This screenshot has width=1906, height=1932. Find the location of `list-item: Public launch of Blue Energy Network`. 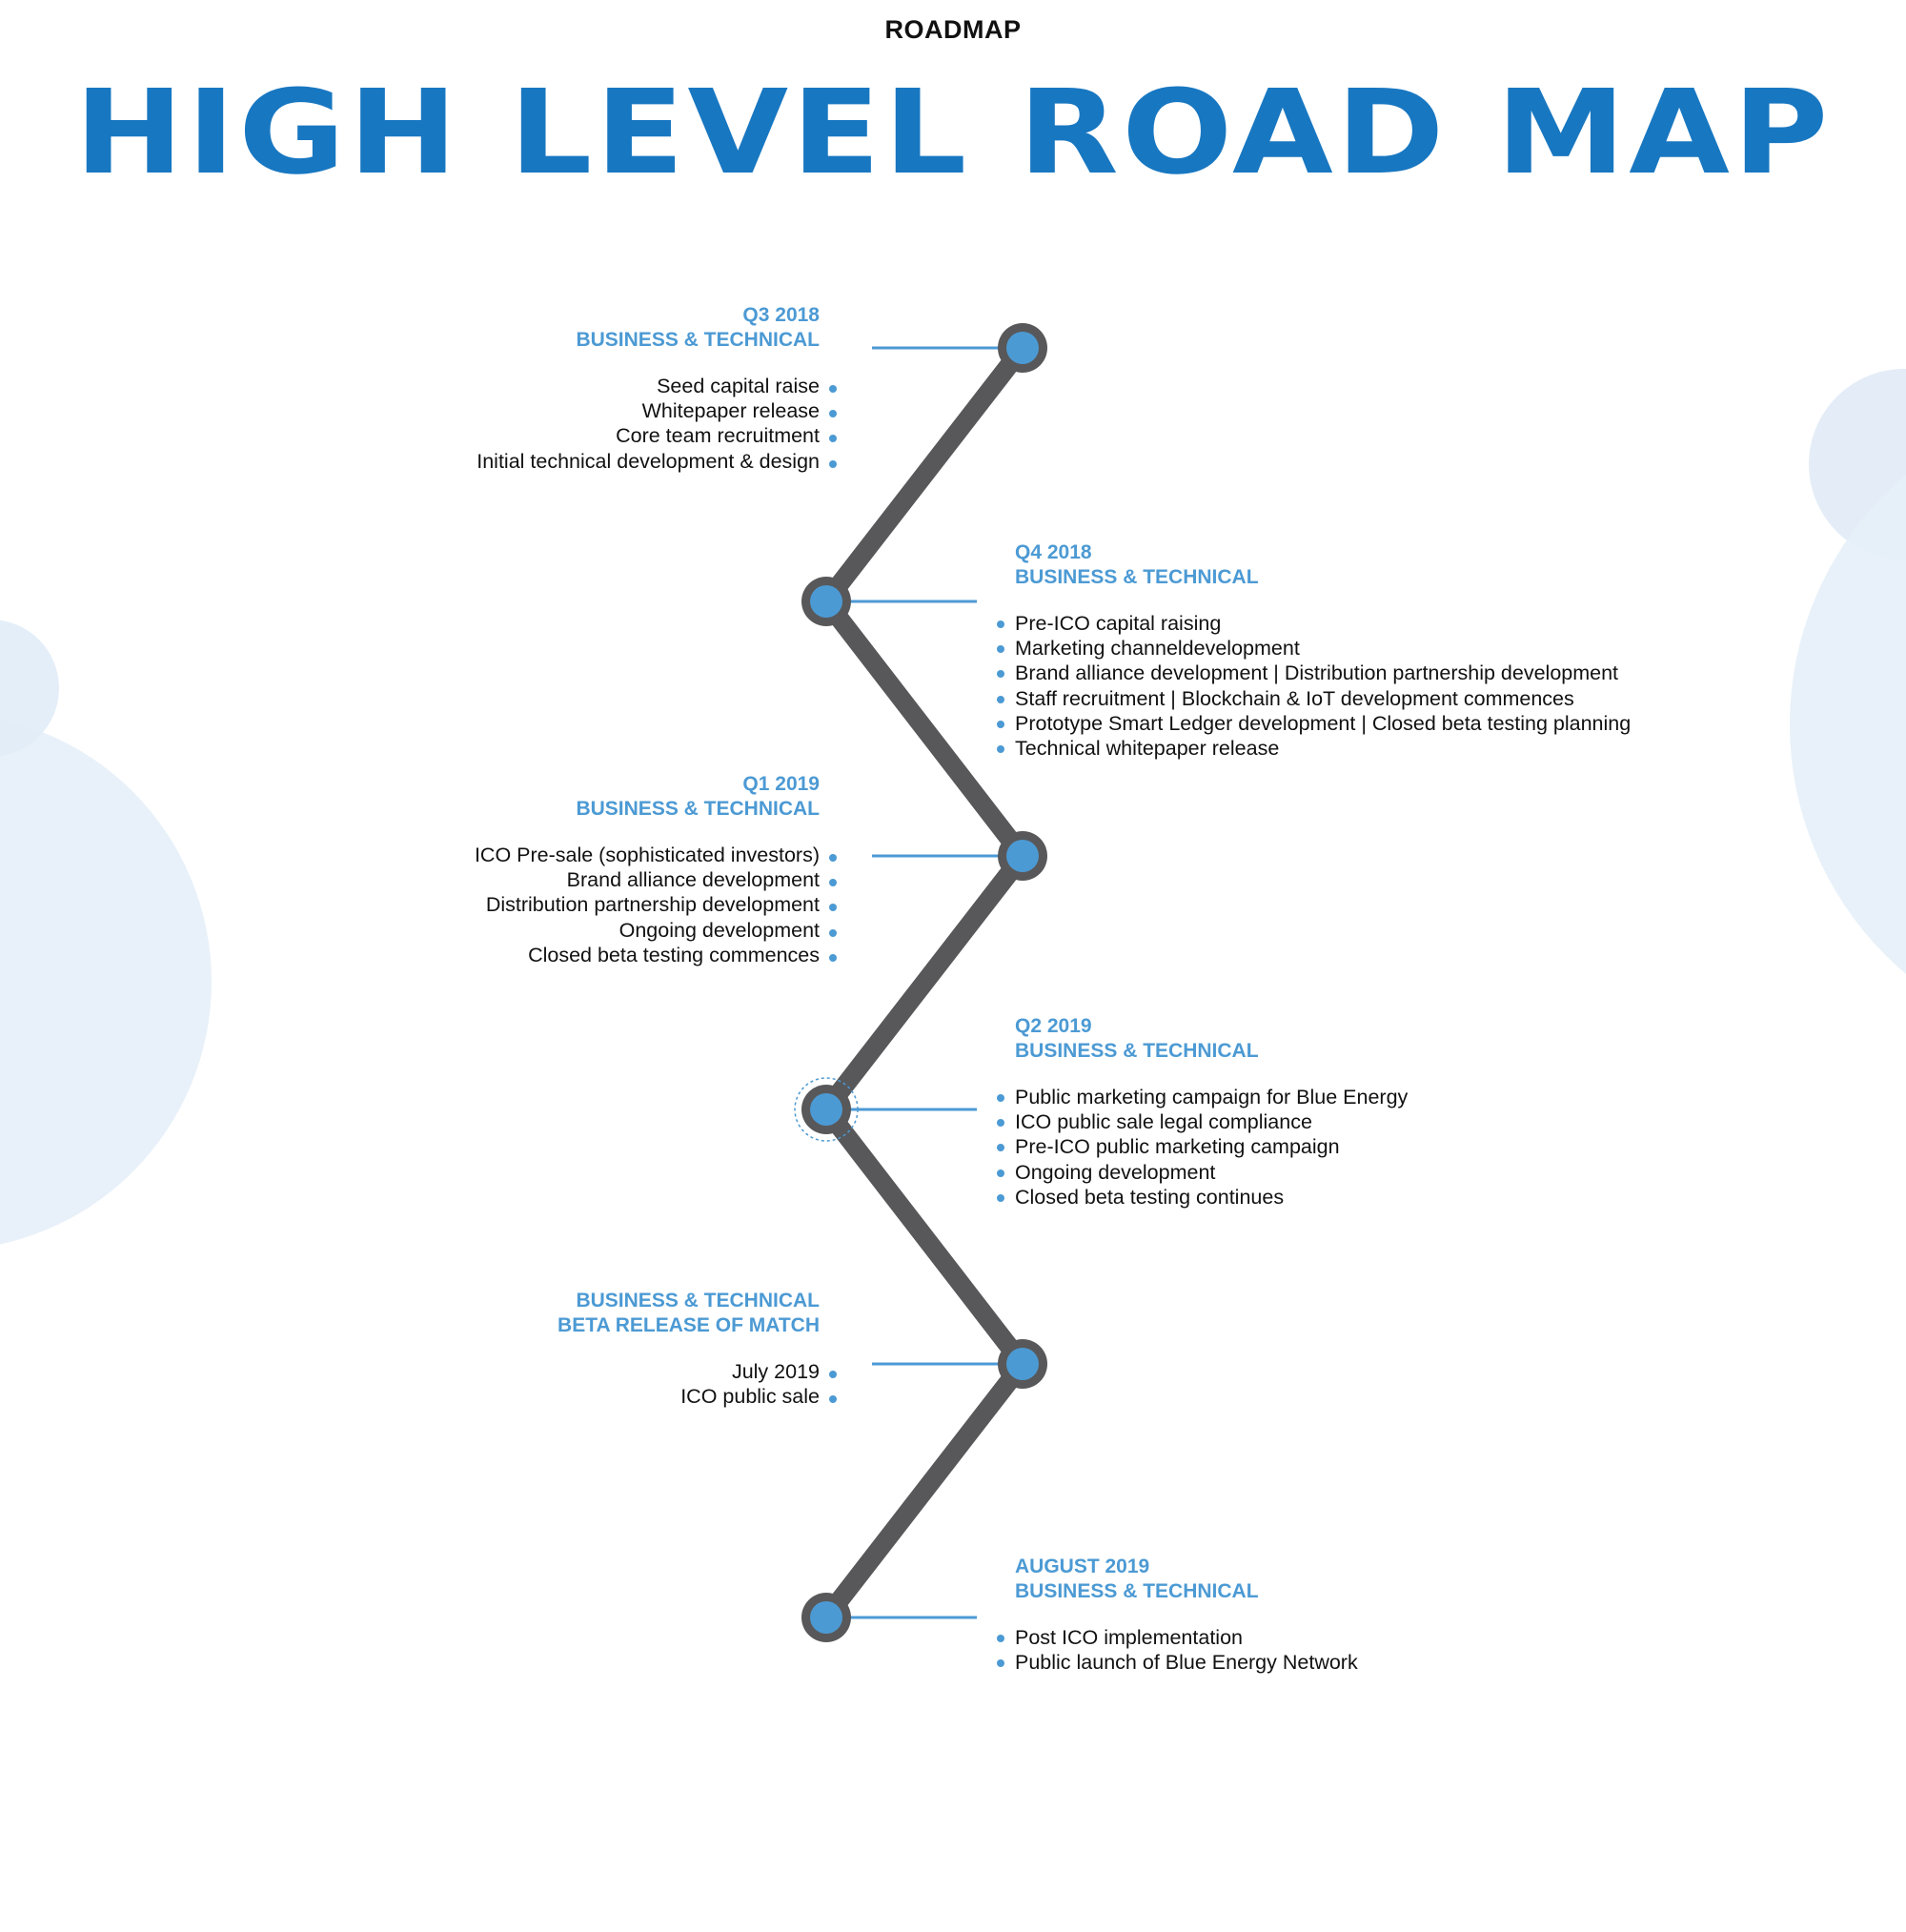

list-item: Public launch of Blue Energy Network is located at coordinates (1349, 1663).